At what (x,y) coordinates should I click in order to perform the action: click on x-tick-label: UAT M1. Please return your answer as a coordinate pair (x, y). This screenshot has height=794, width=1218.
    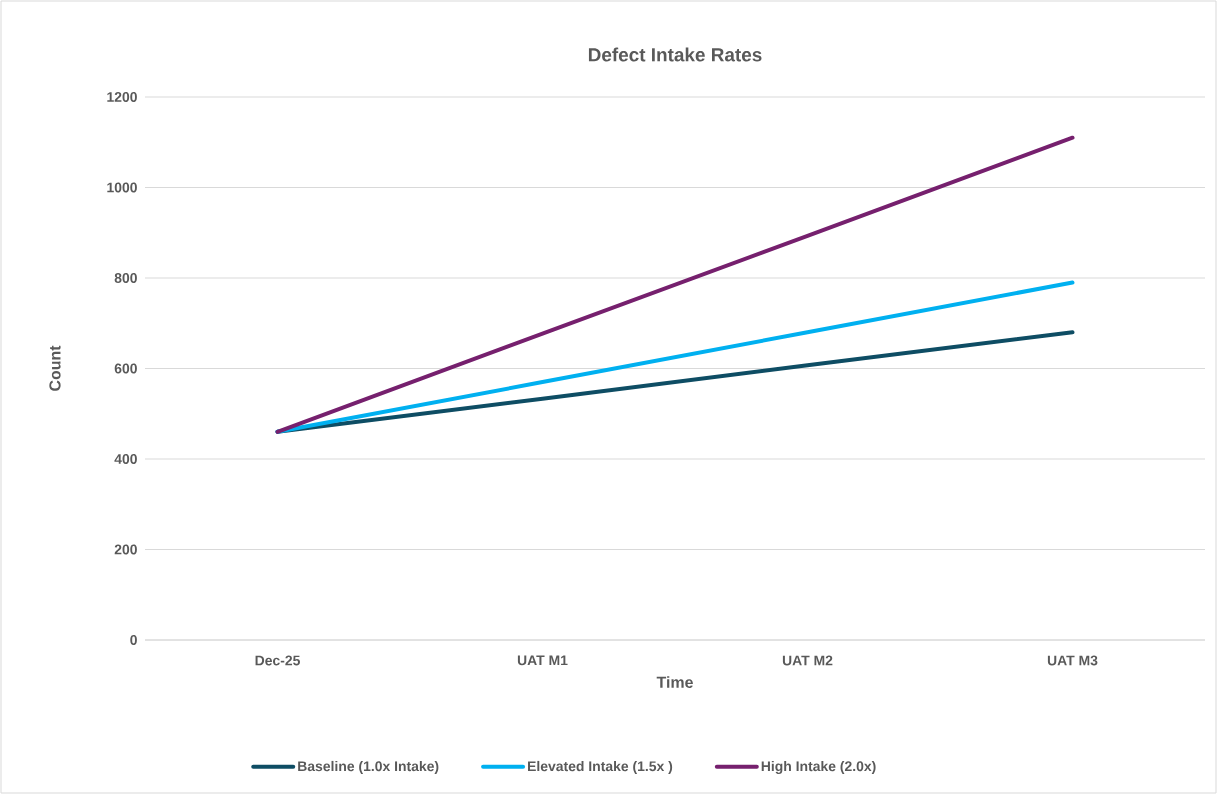
    Looking at the image, I should click on (542, 660).